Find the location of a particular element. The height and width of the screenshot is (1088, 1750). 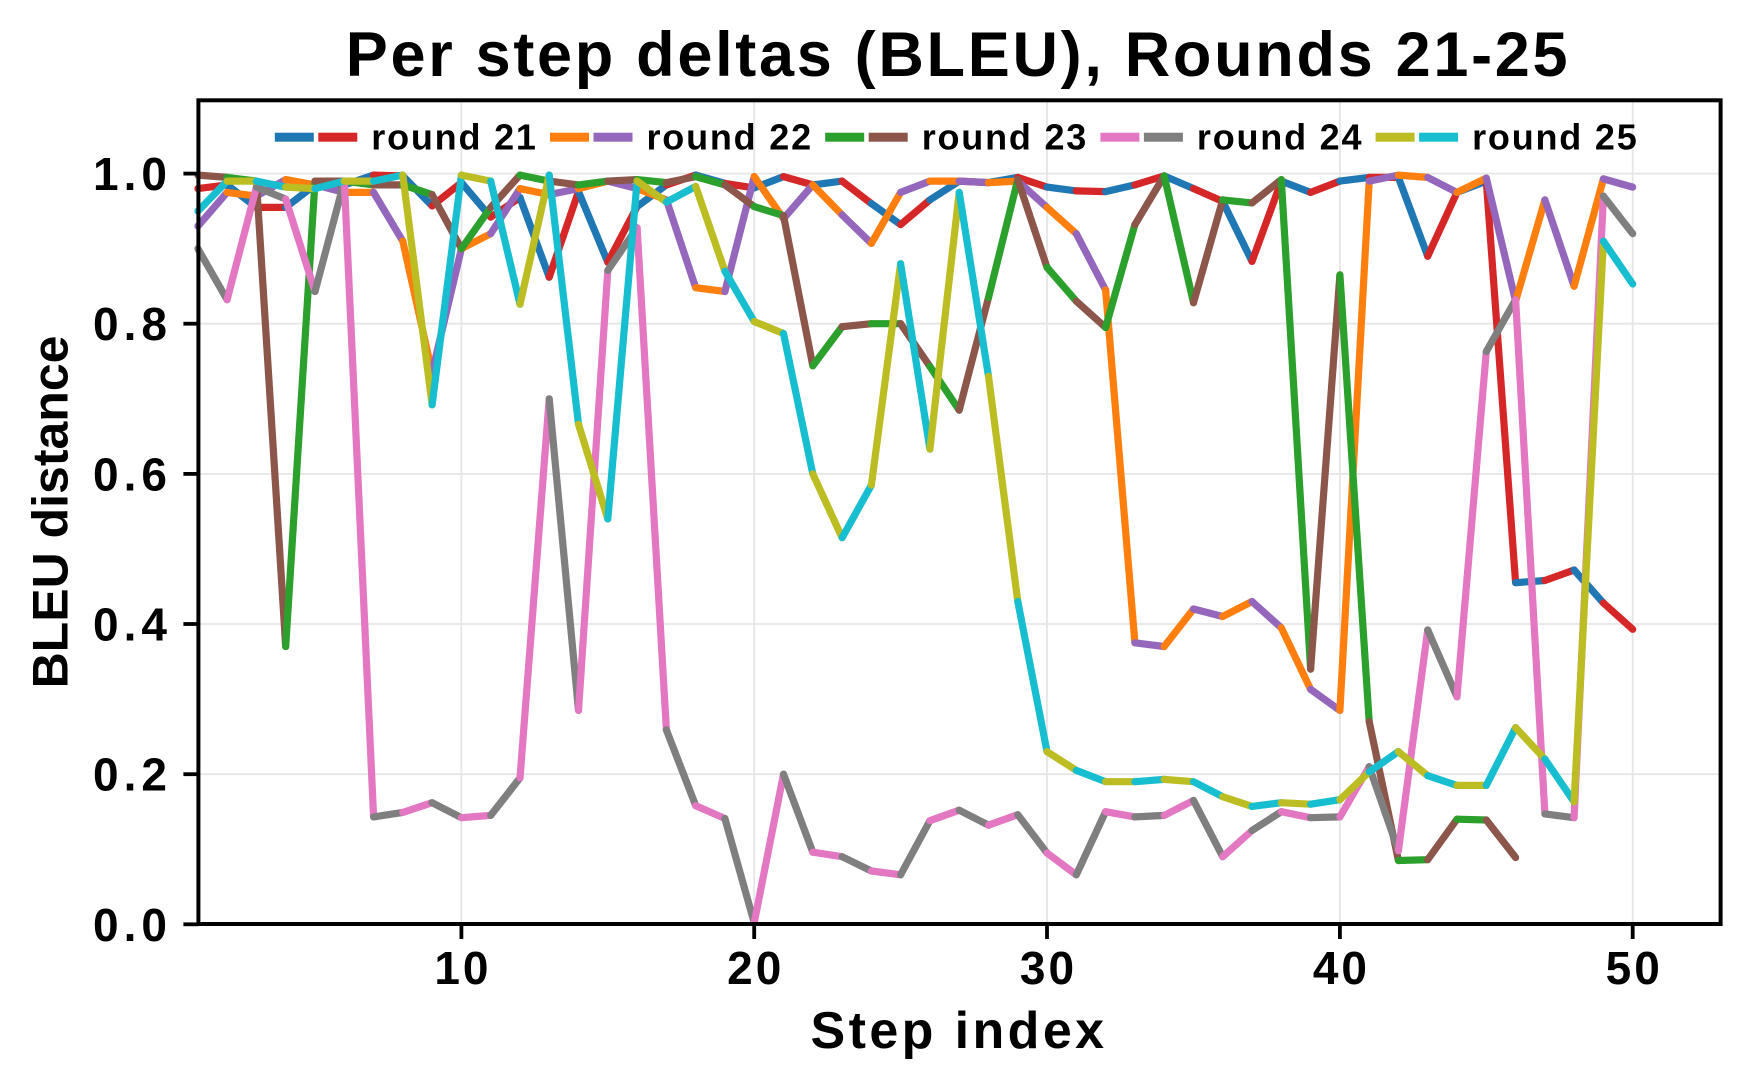

svg-text: BLEU distance is located at coordinates (51, 512).